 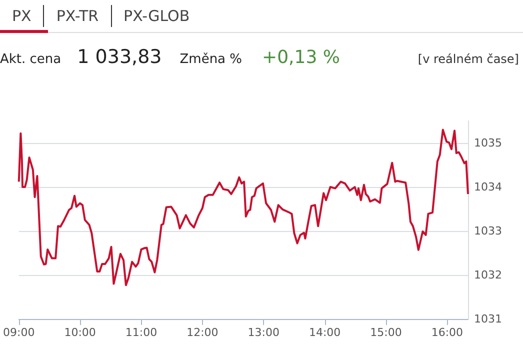 What do you see at coordinates (80, 332) in the screenshot?
I see `x-tick-label: 10:00` at bounding box center [80, 332].